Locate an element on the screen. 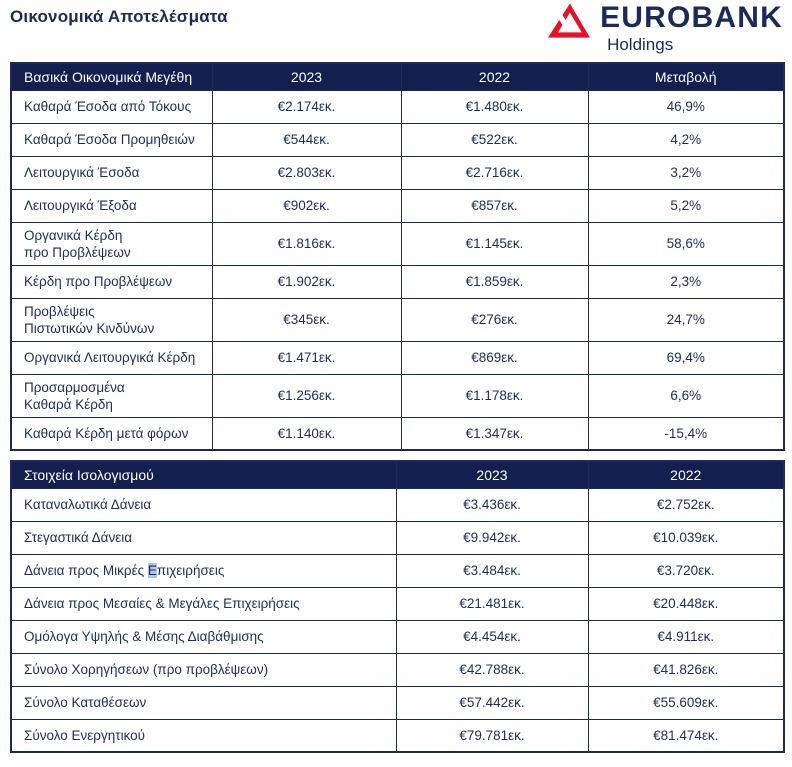 The image size is (792, 767). page-title: Οικονομικά Αποτελέσματα is located at coordinates (119, 16).